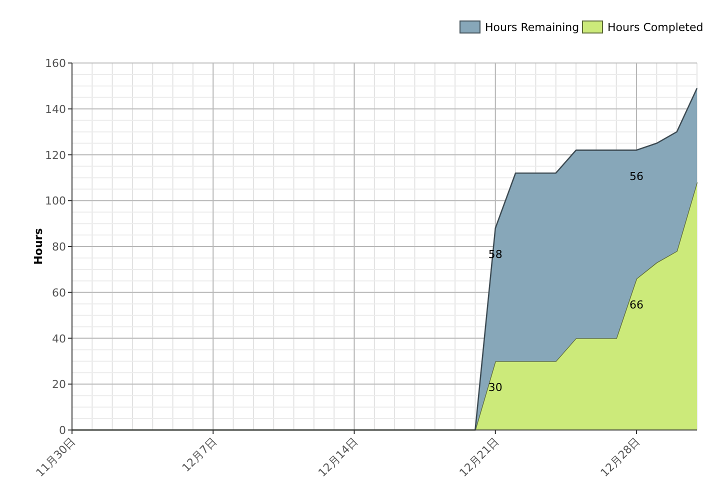  What do you see at coordinates (55, 201) in the screenshot?
I see `y-tick-label: 100` at bounding box center [55, 201].